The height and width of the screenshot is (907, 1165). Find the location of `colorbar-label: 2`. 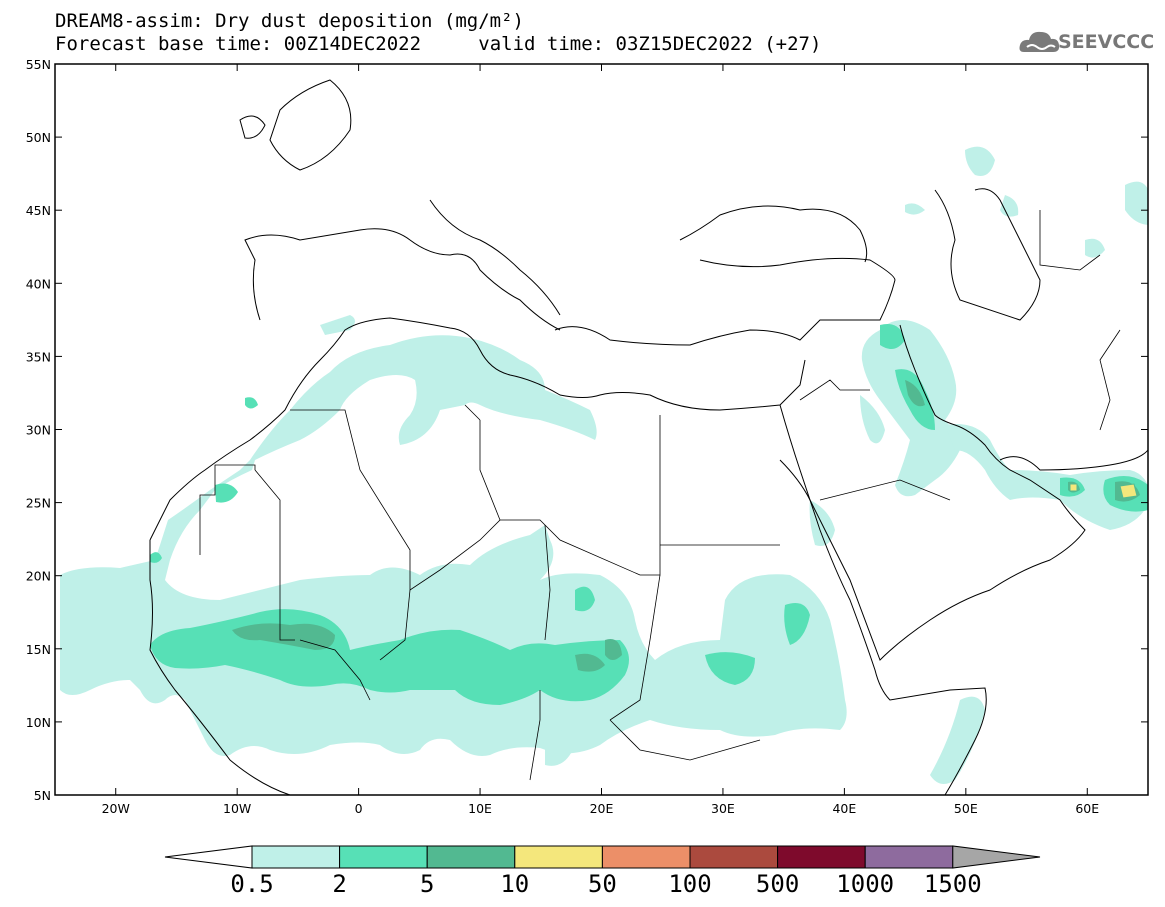

colorbar-label: 2 is located at coordinates (339, 884).